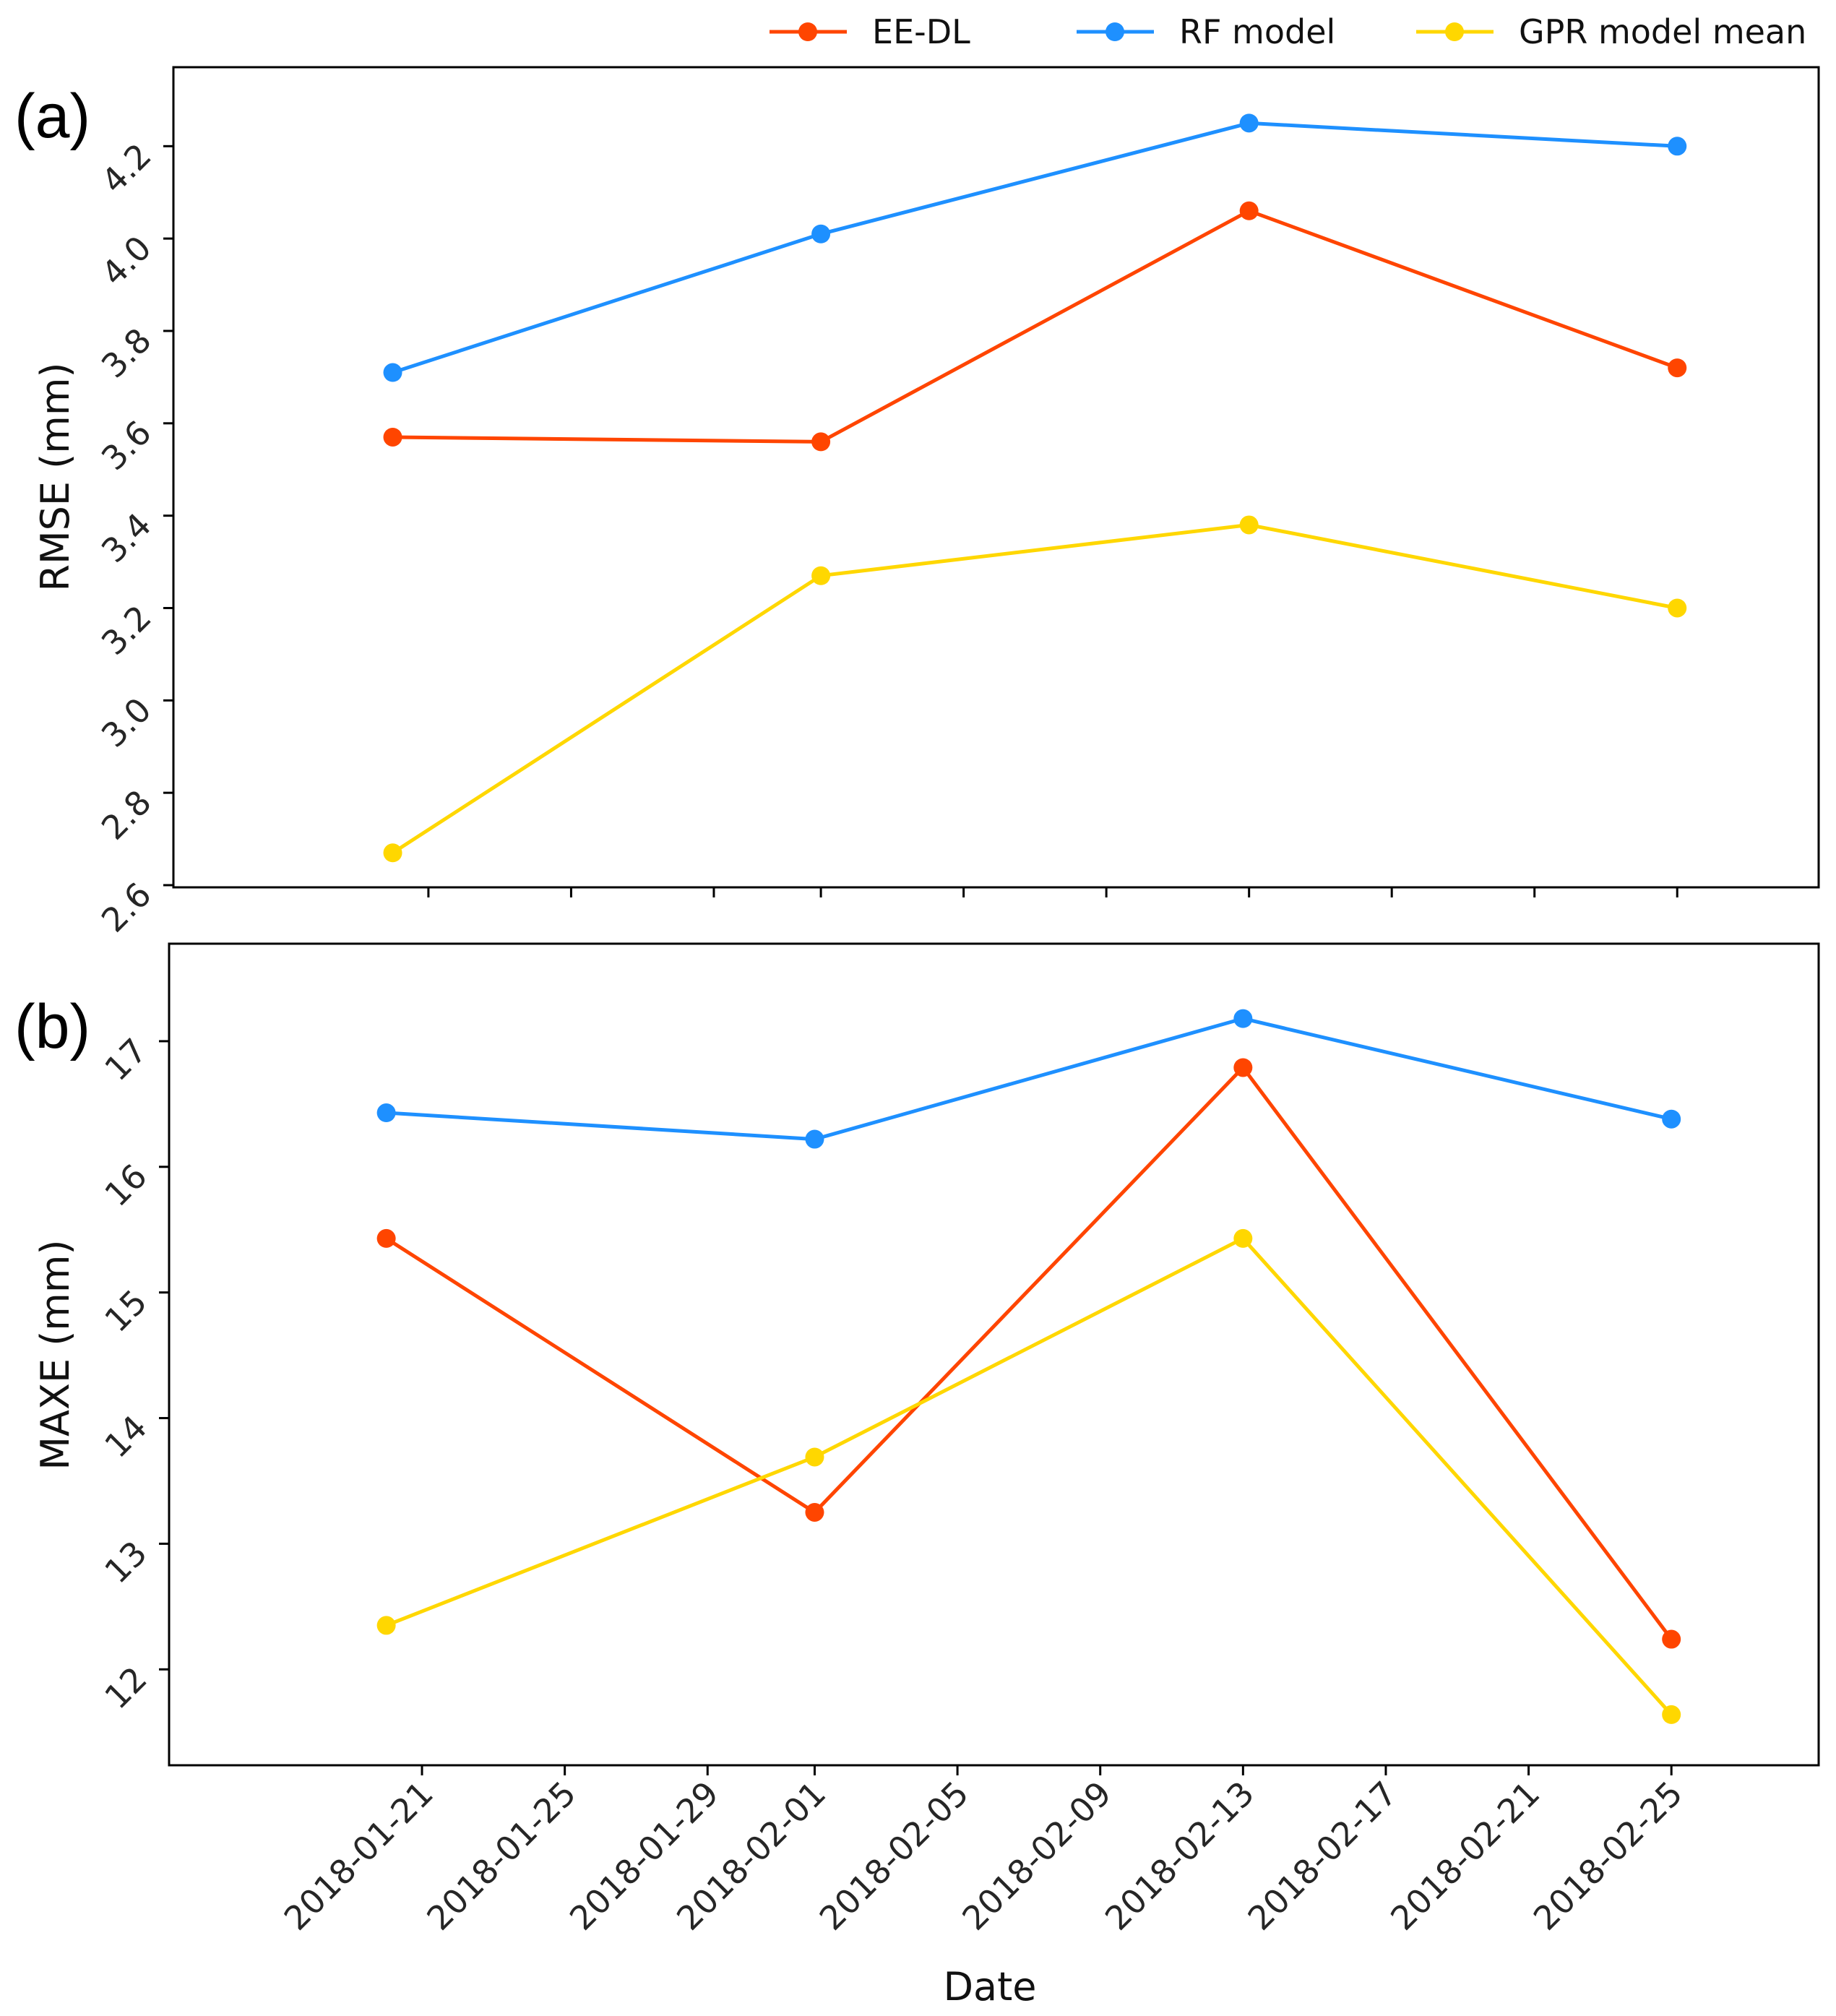  Describe the element at coordinates (52, 116) in the screenshot. I see `panel-a-label: (a)` at that location.